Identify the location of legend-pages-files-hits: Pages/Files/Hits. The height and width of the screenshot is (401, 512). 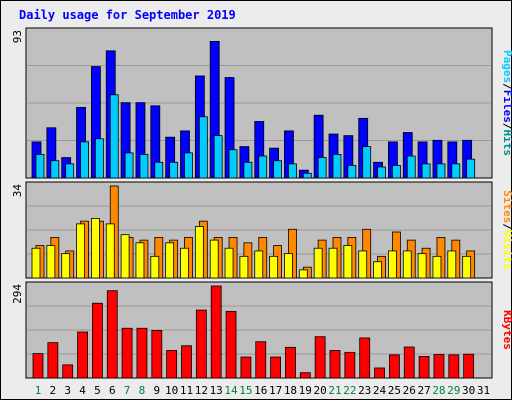
(506, 103).